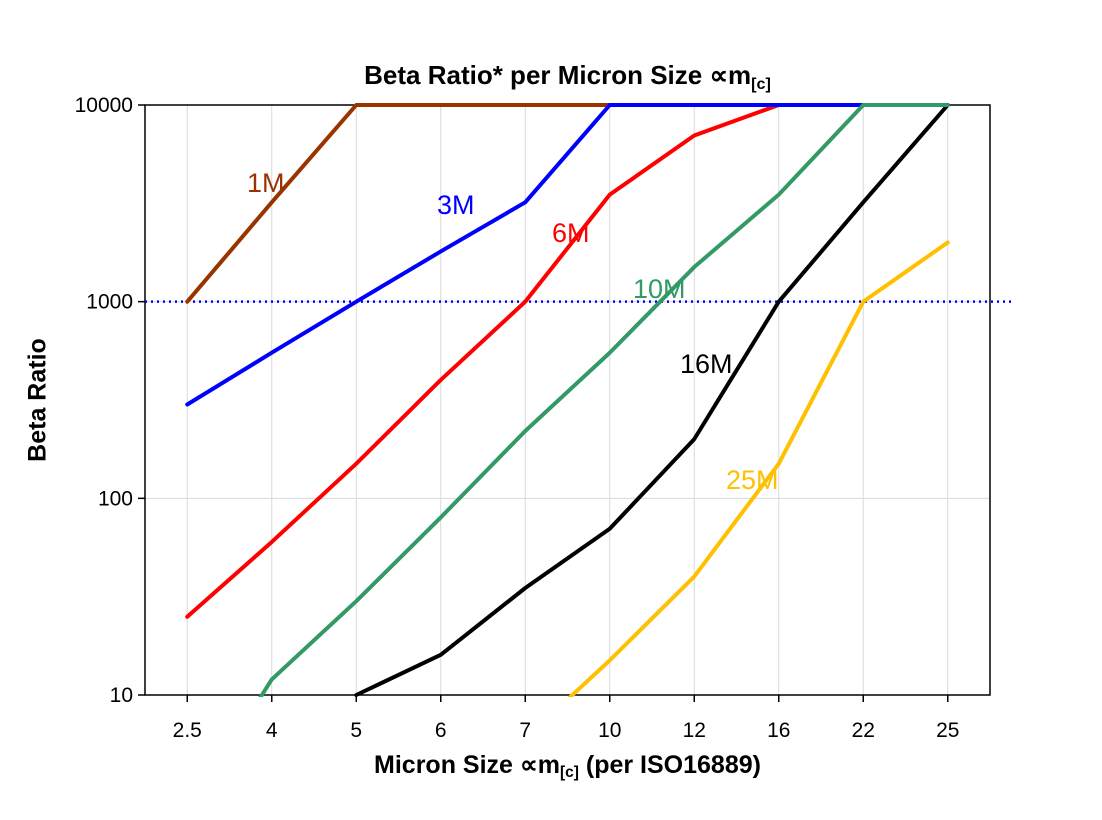 This screenshot has width=1102, height=820. Describe the element at coordinates (706, 364) in the screenshot. I see `series-label-16M: 16M` at that location.